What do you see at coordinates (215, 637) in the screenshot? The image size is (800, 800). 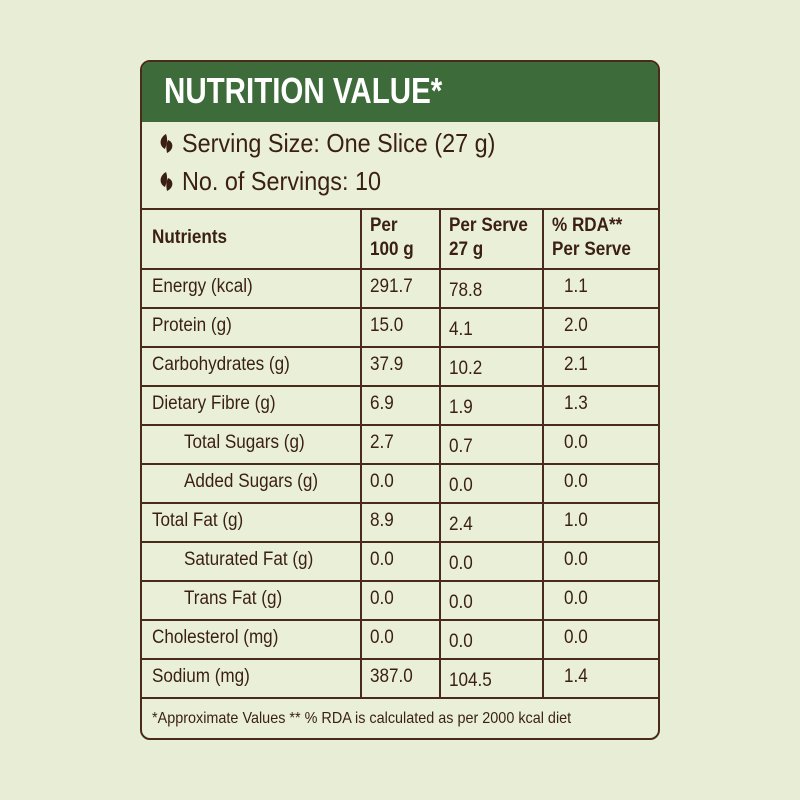 I see `nutrient-name: Cholesterol (mg)` at bounding box center [215, 637].